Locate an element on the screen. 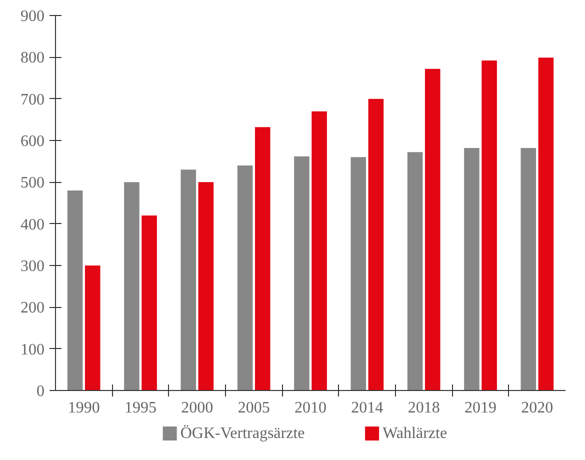 This screenshot has height=460, width=585. y-tick-label: 100 is located at coordinates (32, 349).